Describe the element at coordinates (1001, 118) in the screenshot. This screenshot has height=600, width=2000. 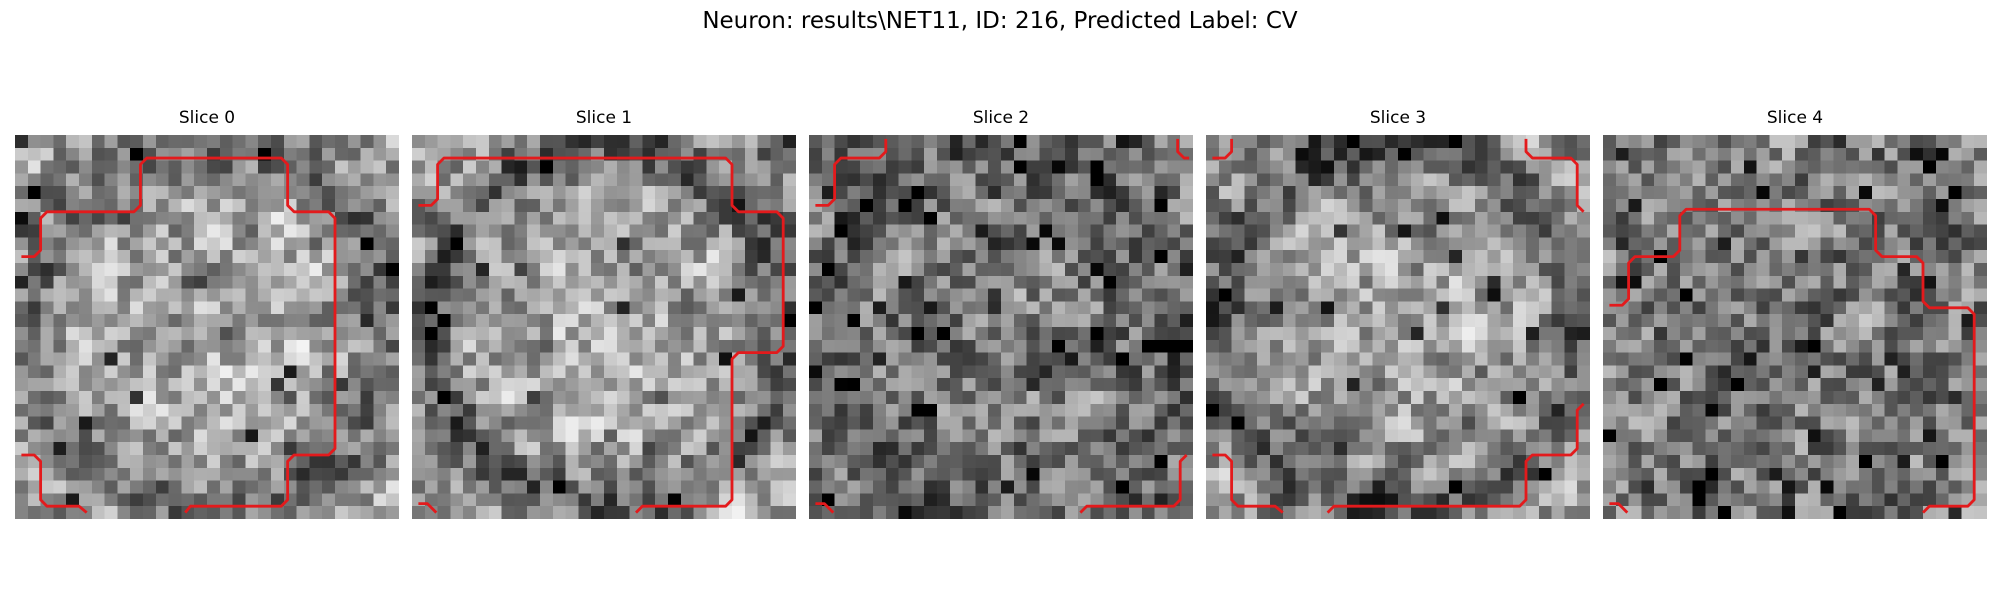
I see `slice-title-2: Slice 2` at that location.